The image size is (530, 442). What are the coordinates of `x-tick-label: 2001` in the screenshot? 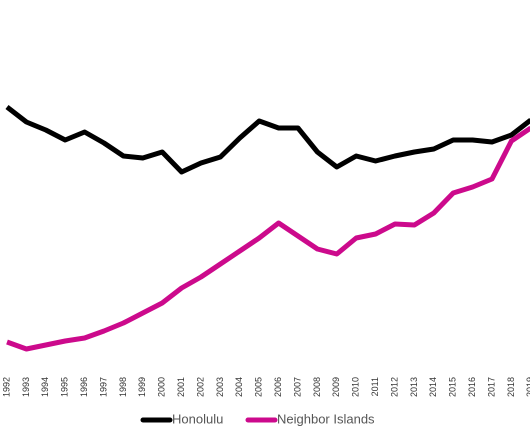 It's located at (181, 387).